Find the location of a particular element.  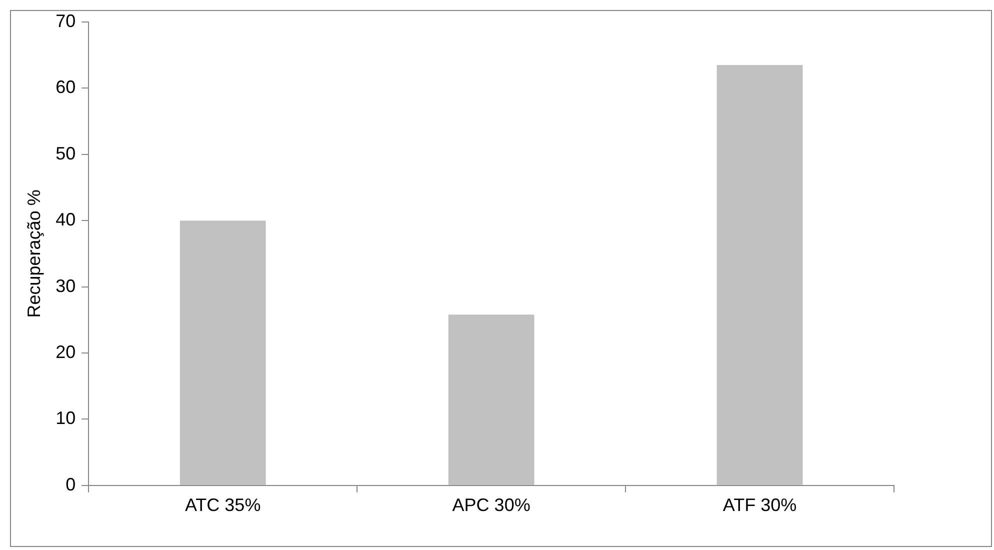

x-tick-label: ATF 30% is located at coordinates (759, 505).